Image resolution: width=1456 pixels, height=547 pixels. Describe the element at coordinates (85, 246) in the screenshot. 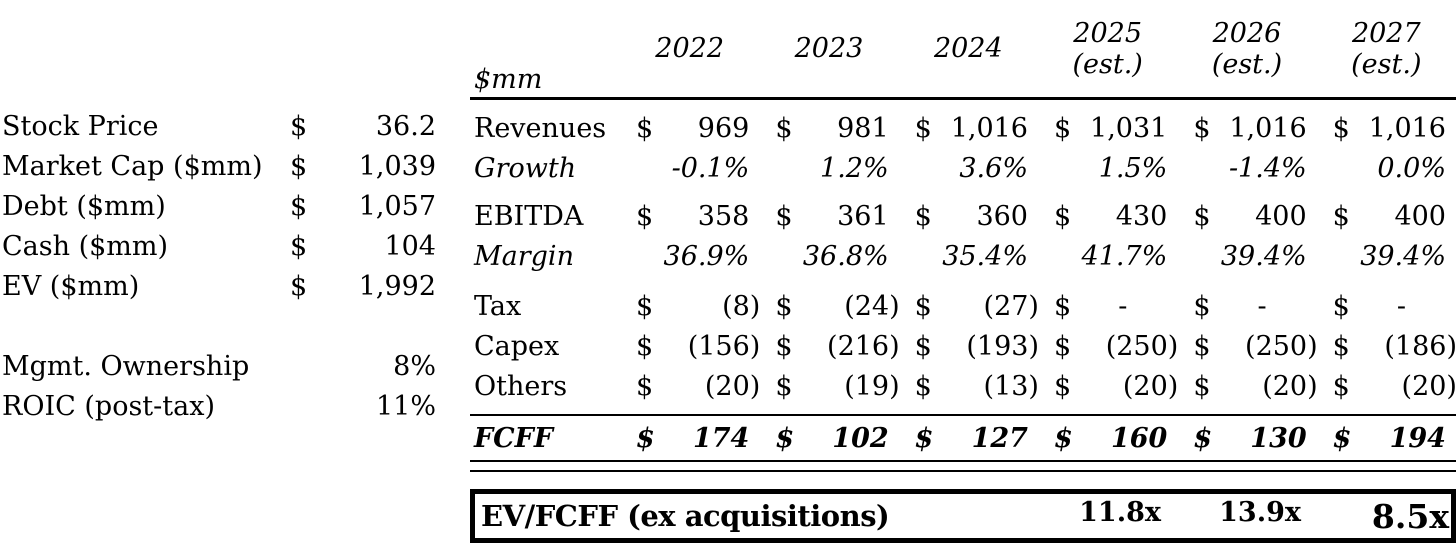

I see `summary-label: Cash ($mm)` at that location.